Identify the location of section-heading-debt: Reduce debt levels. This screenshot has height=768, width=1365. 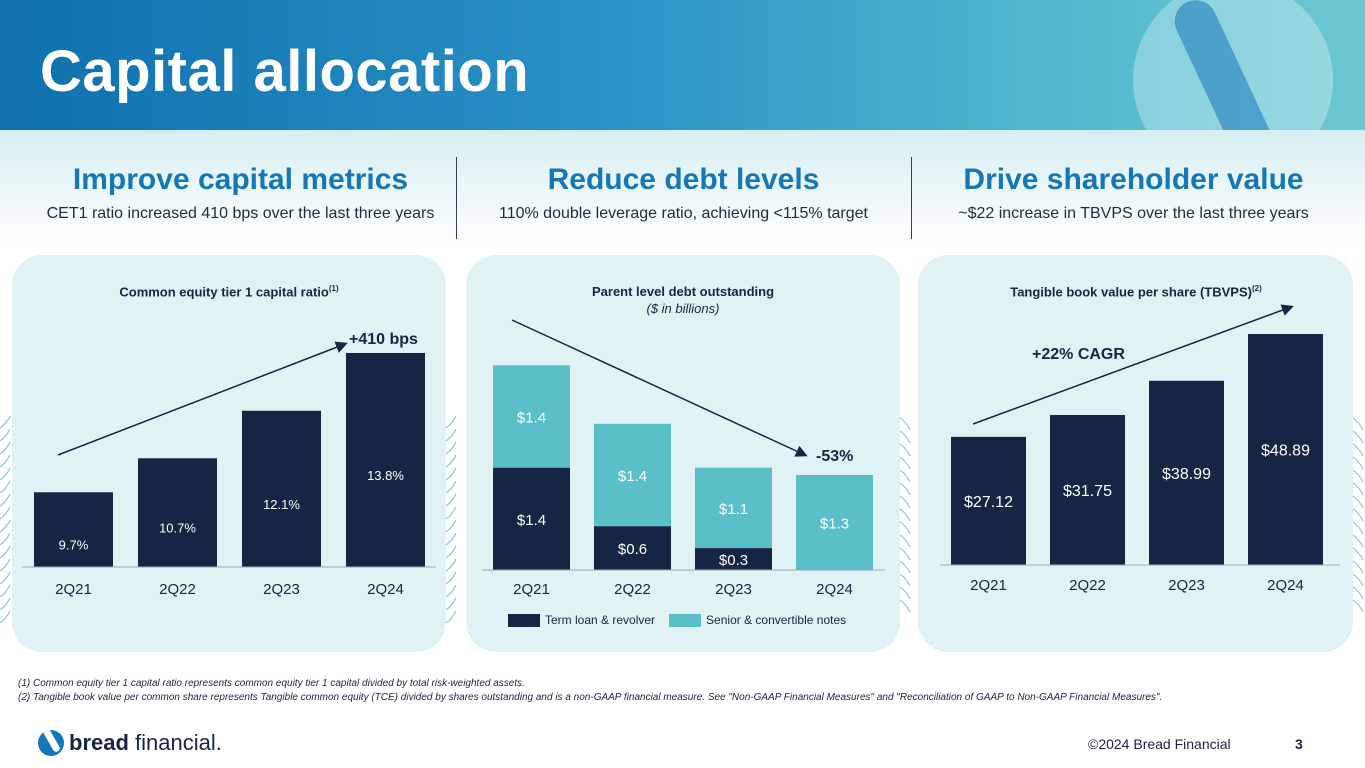
(683, 179).